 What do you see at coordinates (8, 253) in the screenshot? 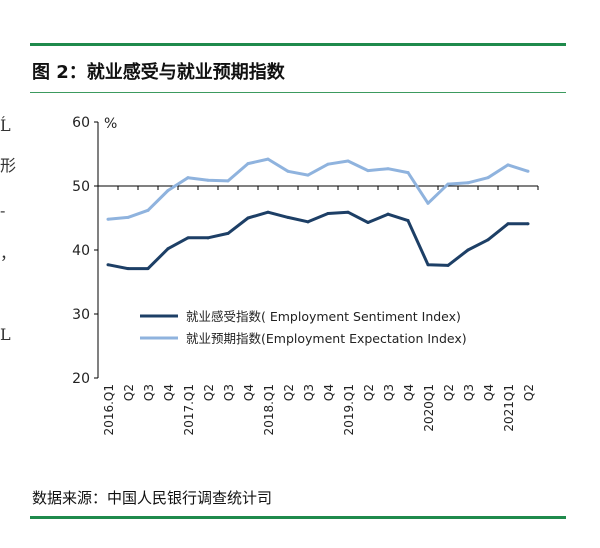
I see `edge-fragment: ，` at bounding box center [8, 253].